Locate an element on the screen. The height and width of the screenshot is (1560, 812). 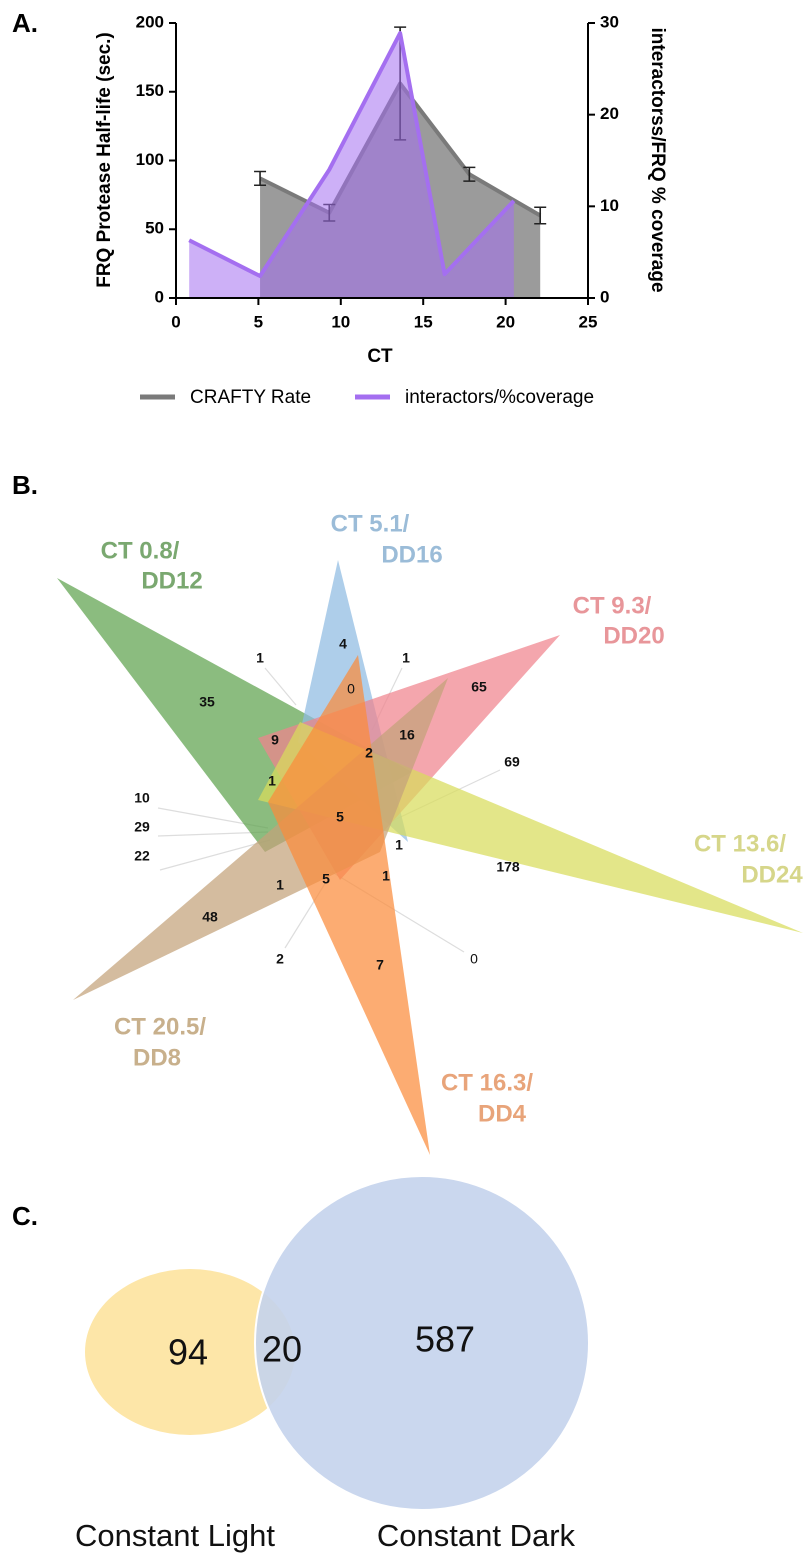
region-count: 7 is located at coordinates (380, 965).